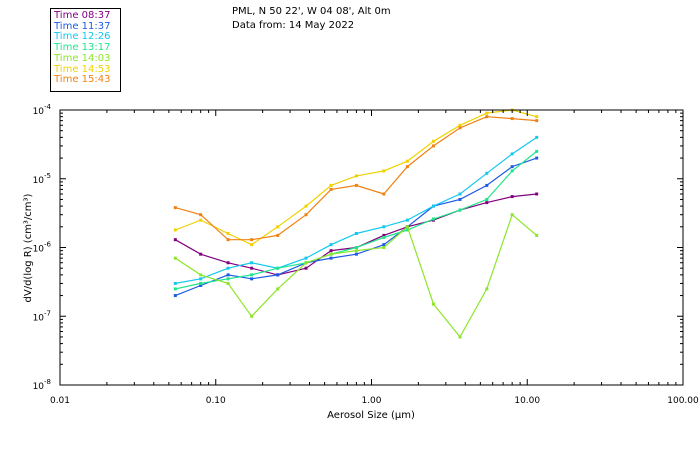 The image size is (700, 450). I want to click on series-line, so click(356, 178).